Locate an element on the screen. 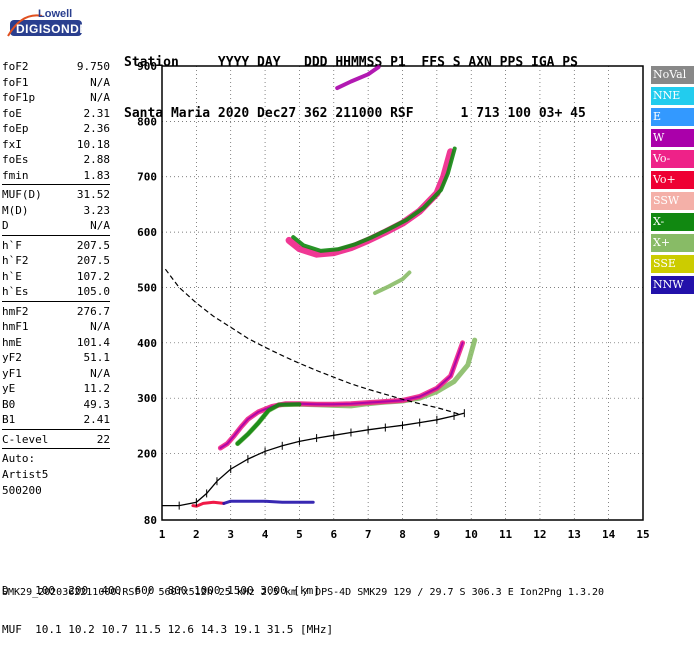 The image size is (700, 649). param-row: foEp 2.36 is located at coordinates (56, 129).